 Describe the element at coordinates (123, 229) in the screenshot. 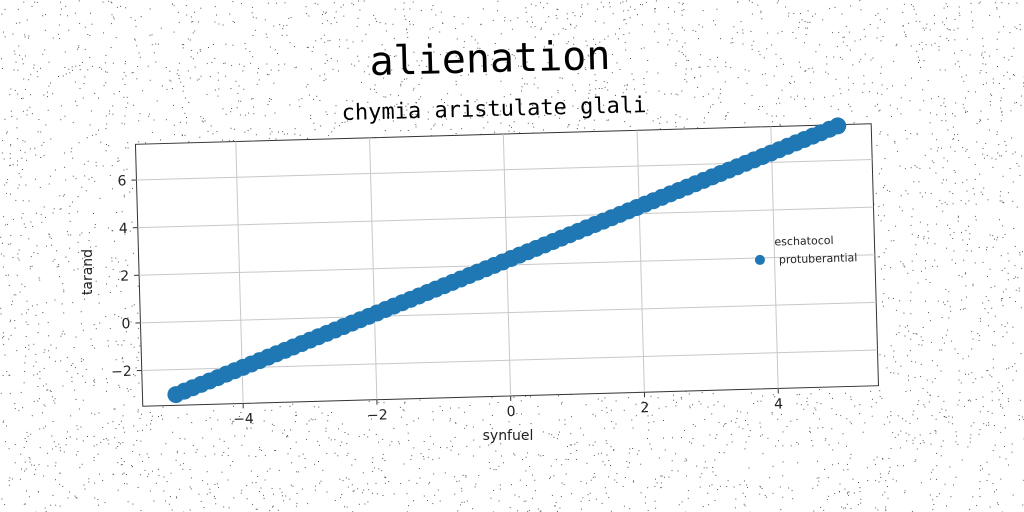

I see `y-tick-label: 4` at that location.